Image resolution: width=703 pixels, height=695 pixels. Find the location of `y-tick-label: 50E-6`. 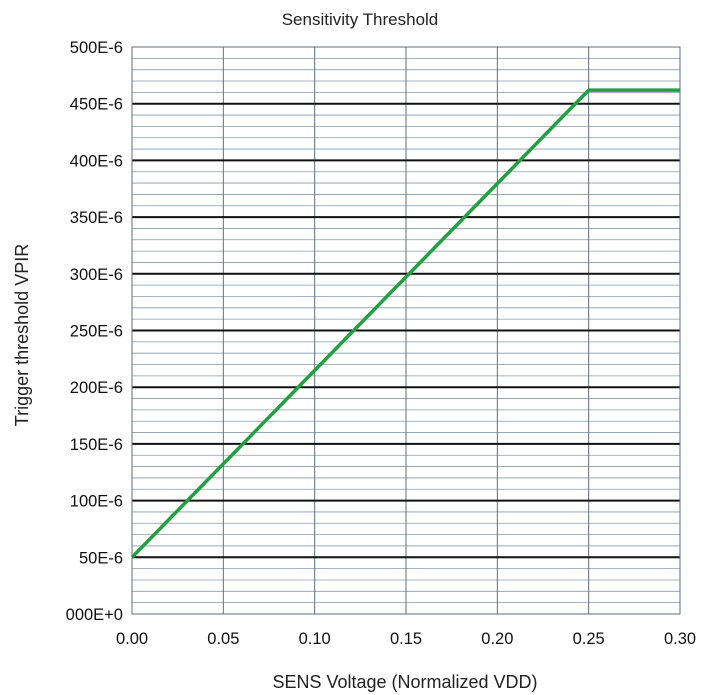

y-tick-label: 50E-6 is located at coordinates (101, 558).